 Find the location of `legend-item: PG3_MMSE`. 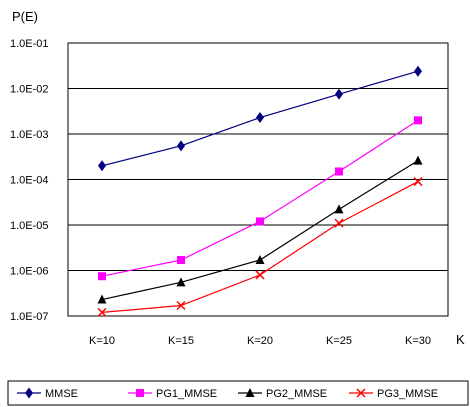

legend-item: PG3_MMSE is located at coordinates (393, 394).